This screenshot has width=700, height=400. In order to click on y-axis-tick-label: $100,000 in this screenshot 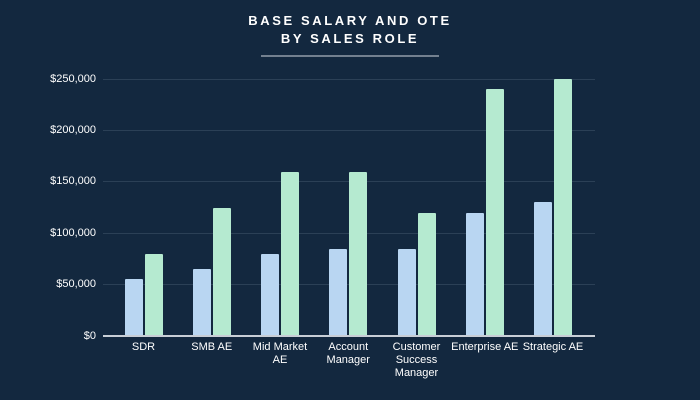, I will do `click(73, 232)`.